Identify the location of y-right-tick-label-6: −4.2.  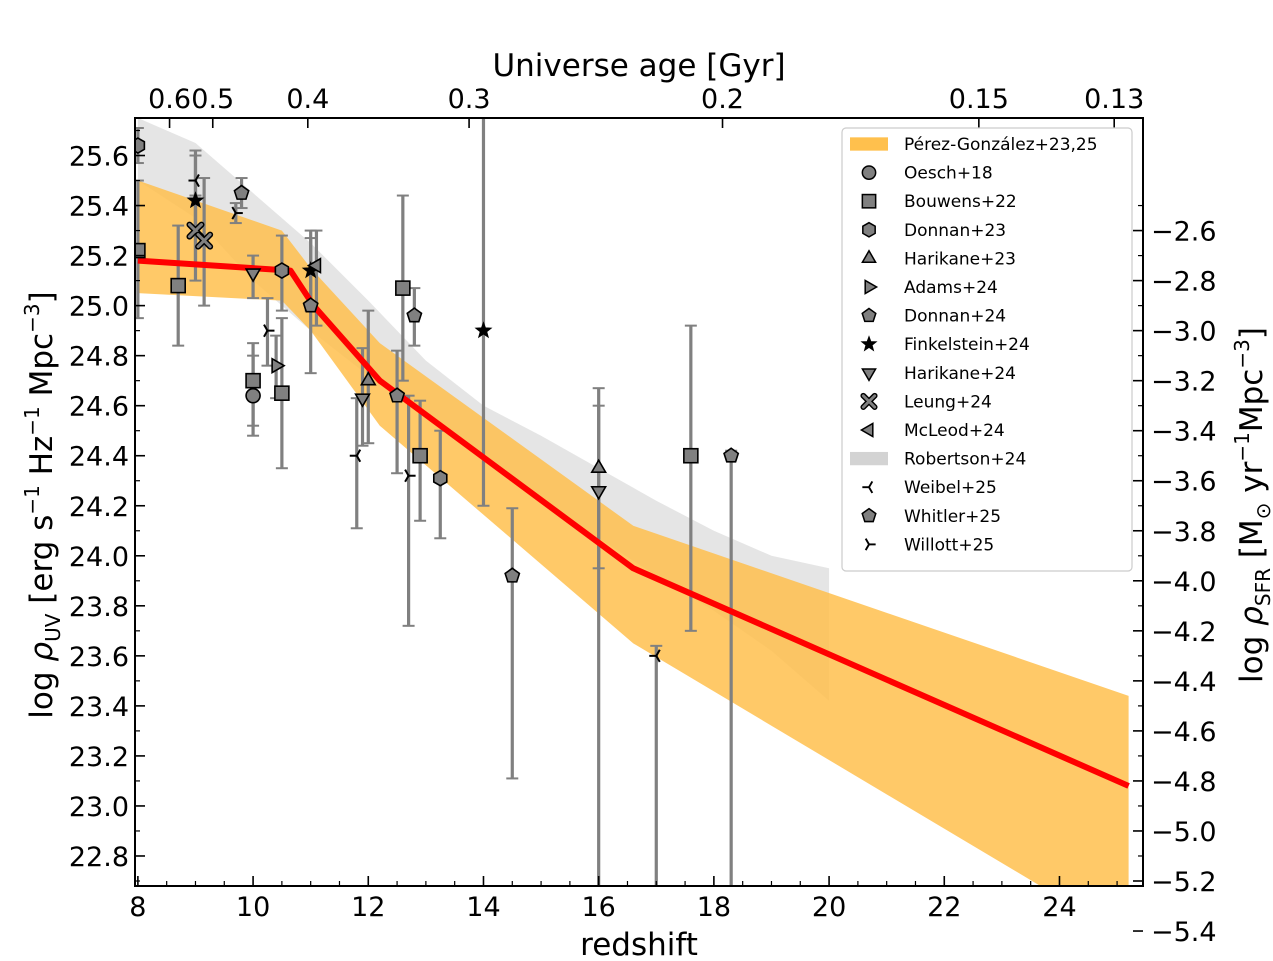
(1184, 632).